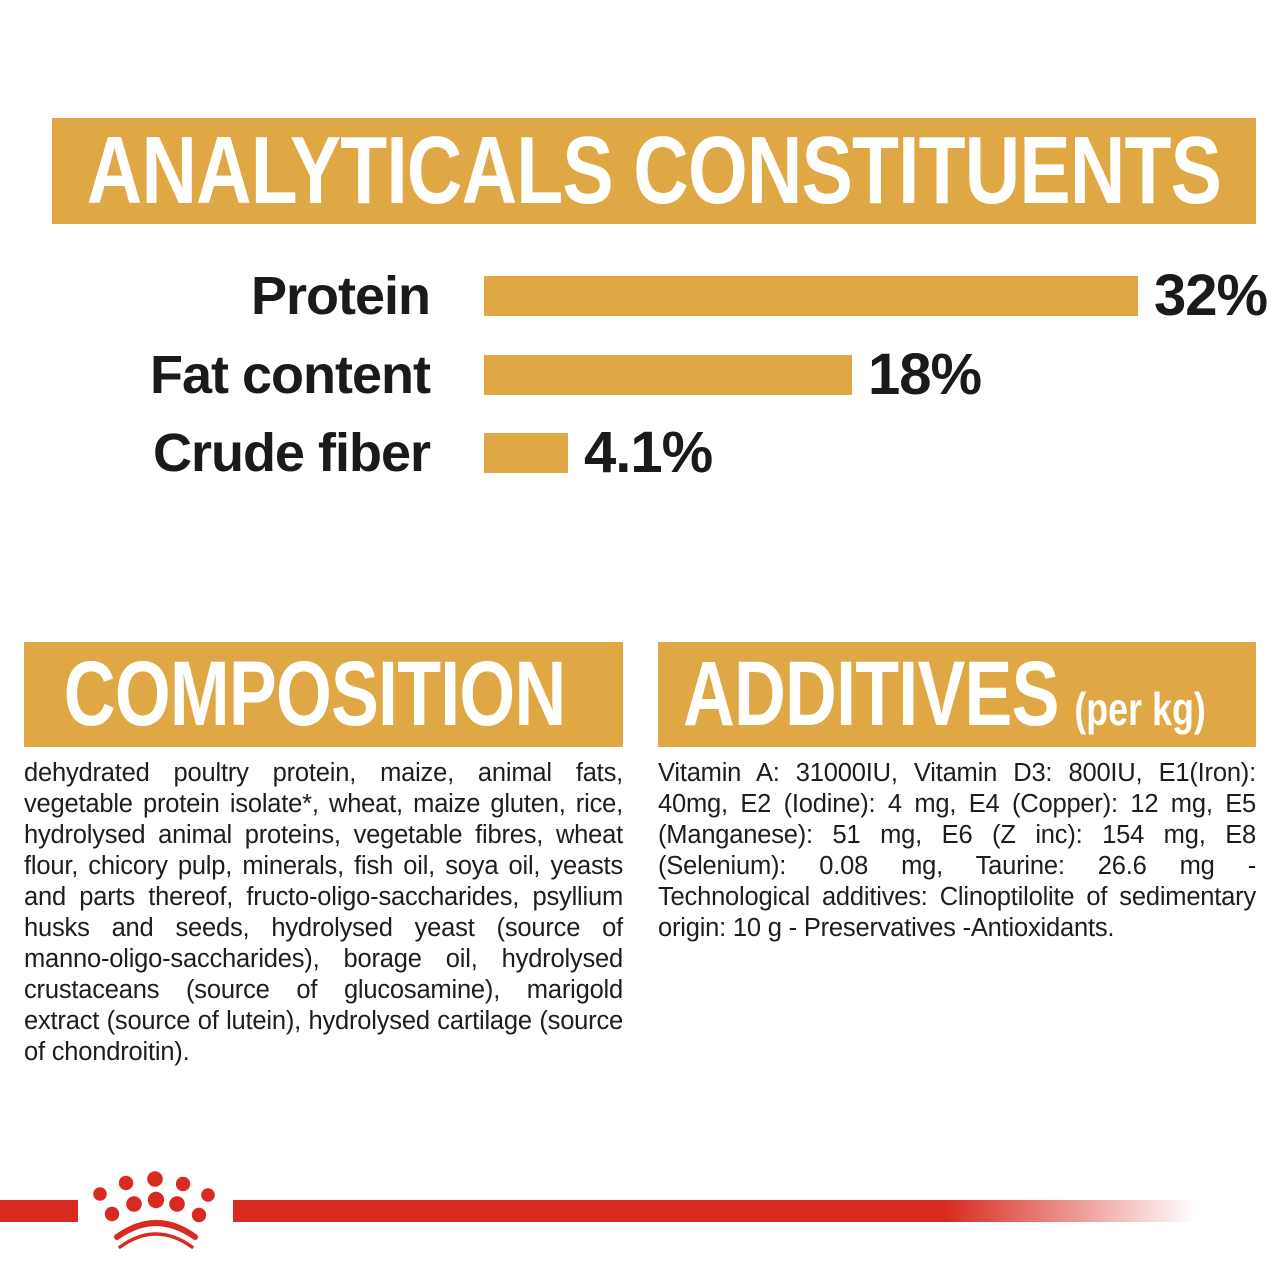 The image size is (1280, 1280). Describe the element at coordinates (154, 1210) in the screenshot. I see `royal-canin-crown-icon` at that location.